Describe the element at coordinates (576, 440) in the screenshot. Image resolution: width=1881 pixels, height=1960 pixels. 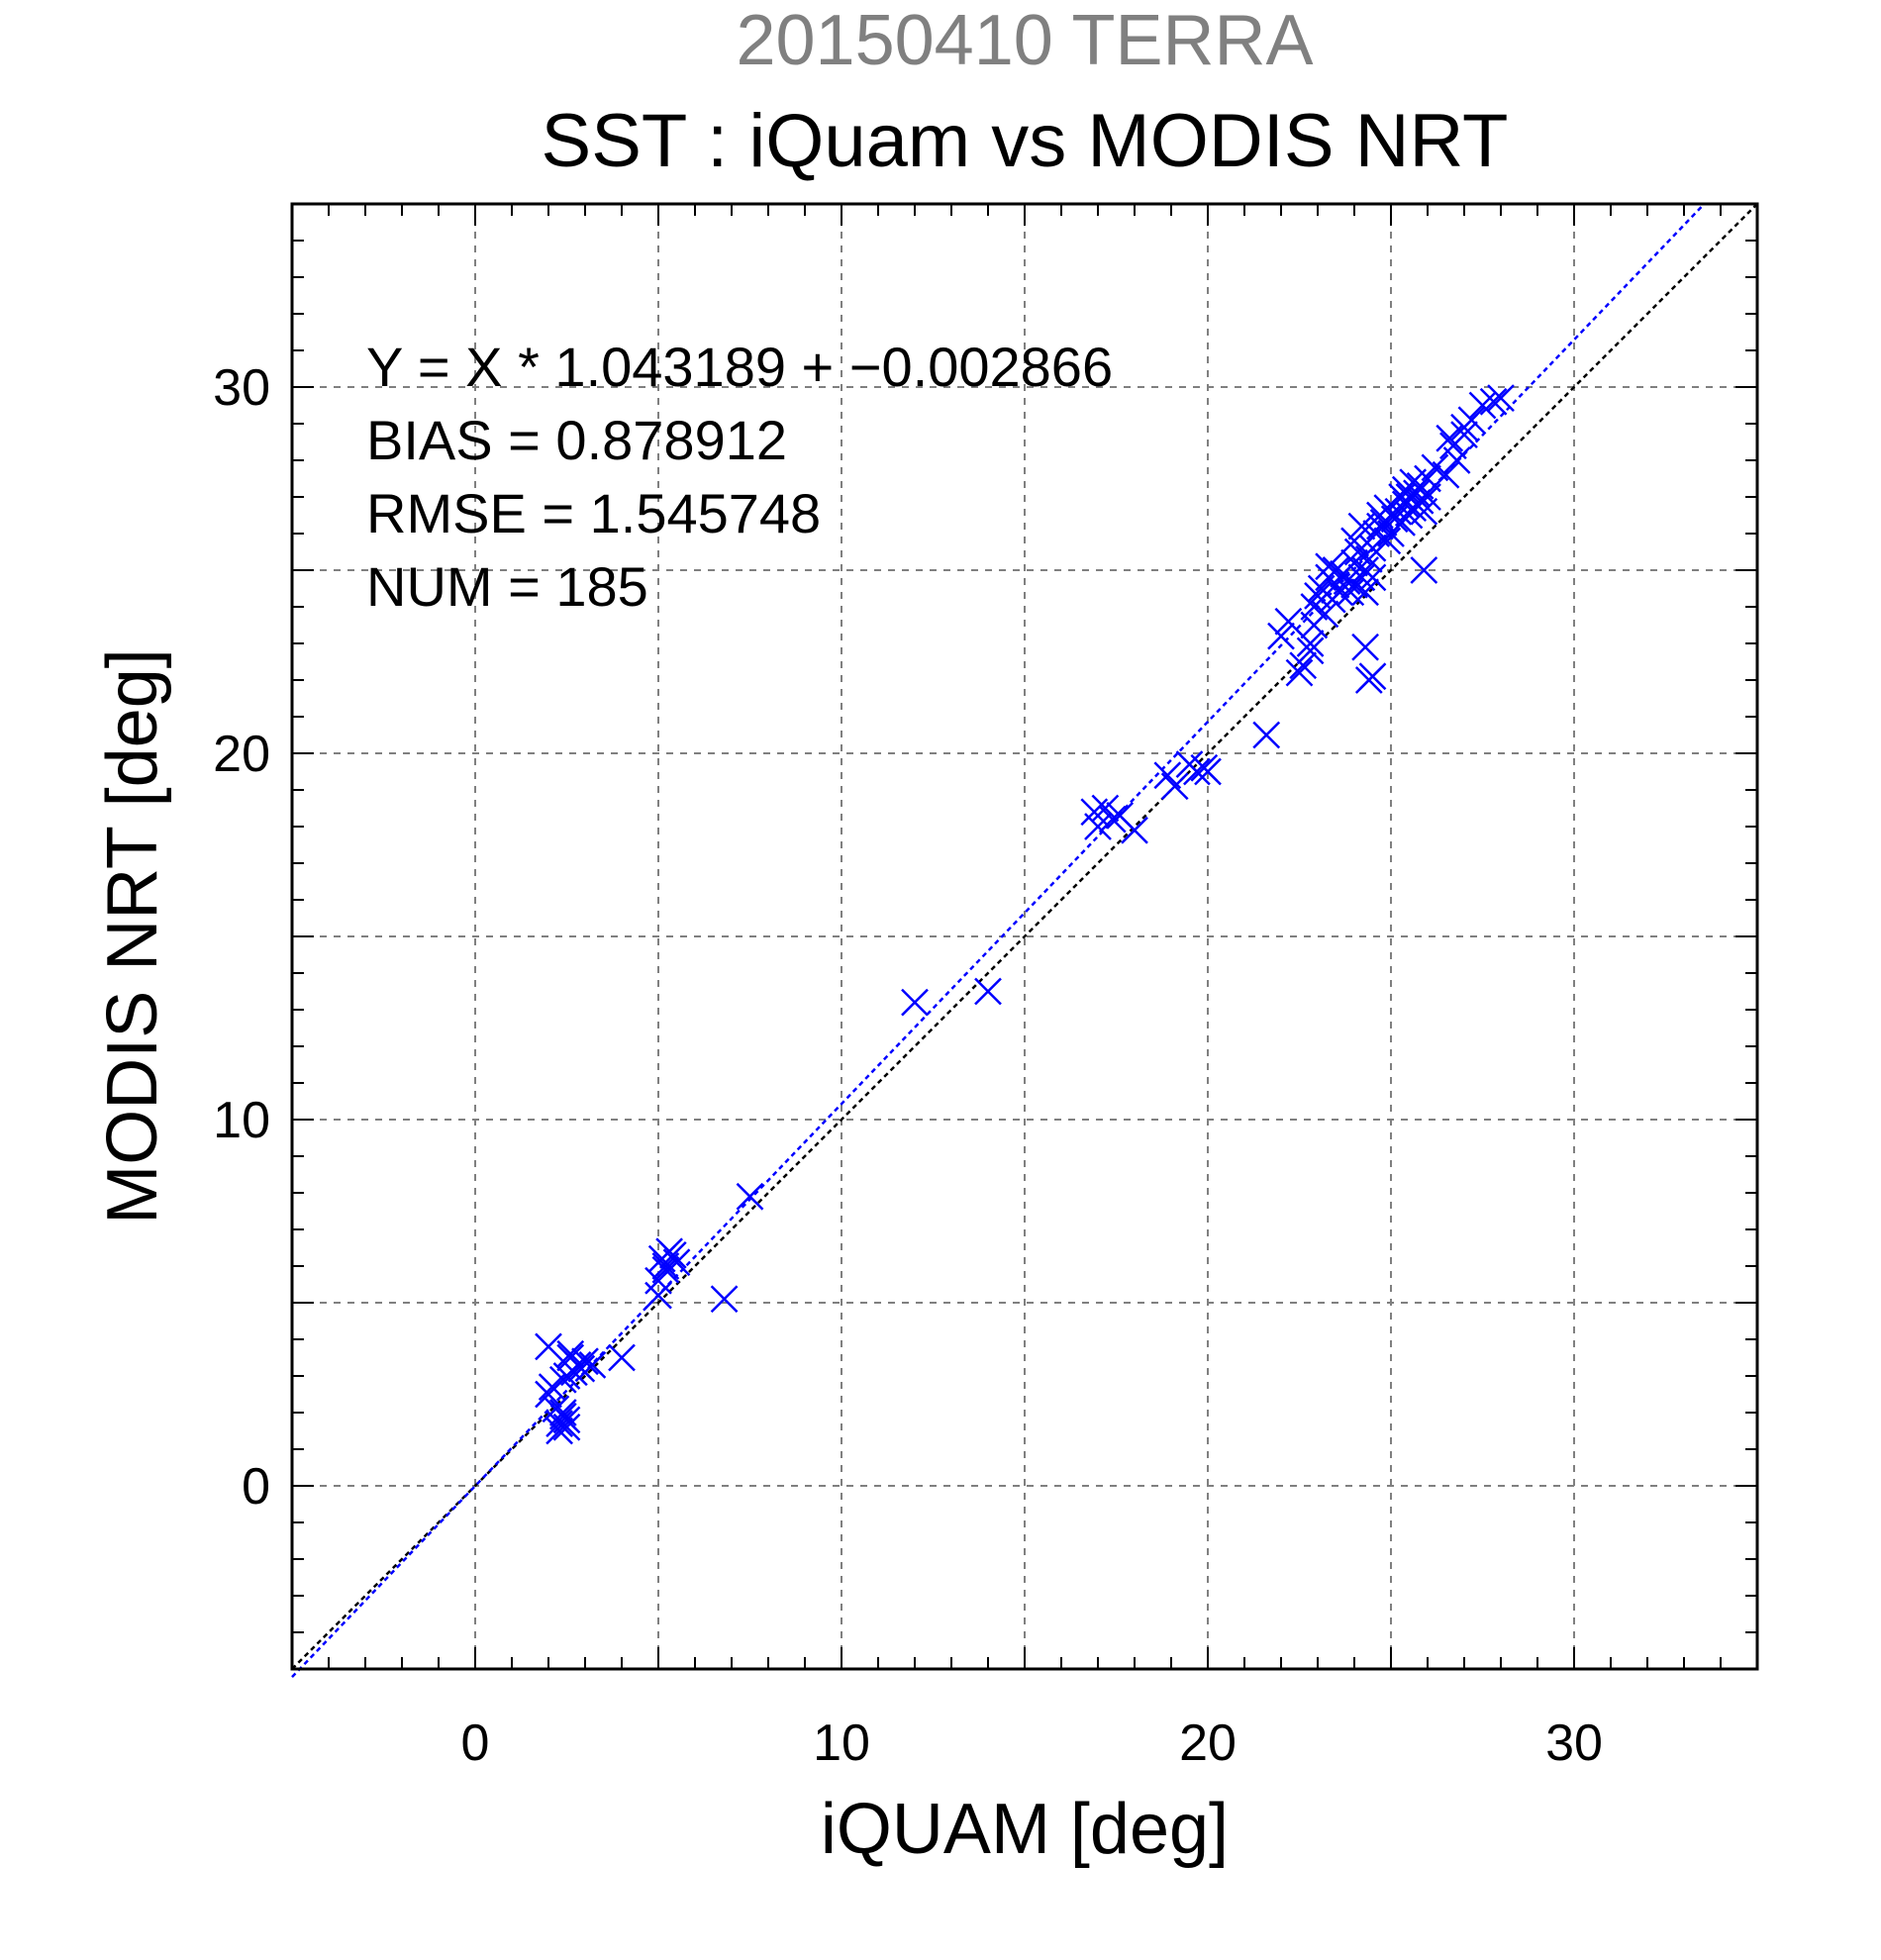
I see `bias-text: BIAS = 0.878912` at that location.